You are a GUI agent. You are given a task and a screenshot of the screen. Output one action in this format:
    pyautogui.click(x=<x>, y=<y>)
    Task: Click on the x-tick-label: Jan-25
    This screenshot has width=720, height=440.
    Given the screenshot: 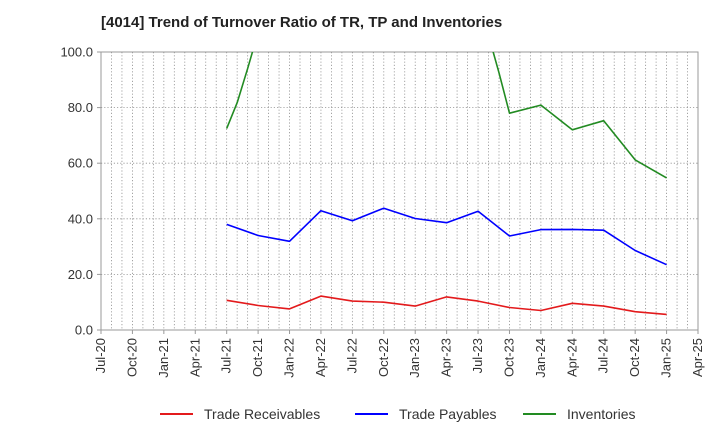 What is the action you would take?
    pyautogui.click(x=666, y=358)
    